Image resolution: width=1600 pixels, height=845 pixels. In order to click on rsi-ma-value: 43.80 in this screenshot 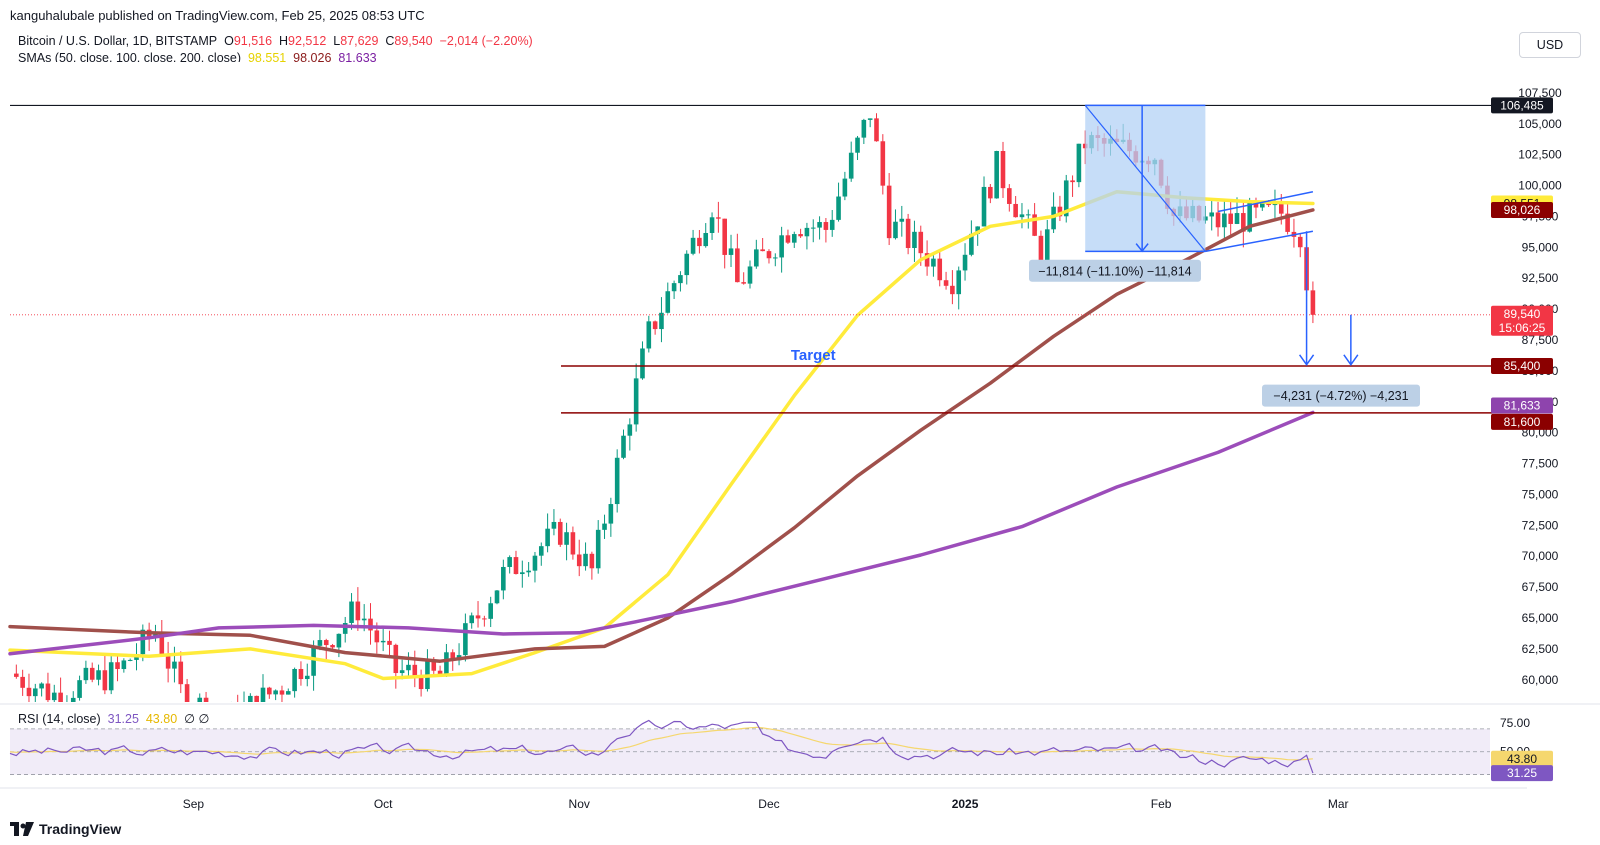, I will do `click(161, 719)`.